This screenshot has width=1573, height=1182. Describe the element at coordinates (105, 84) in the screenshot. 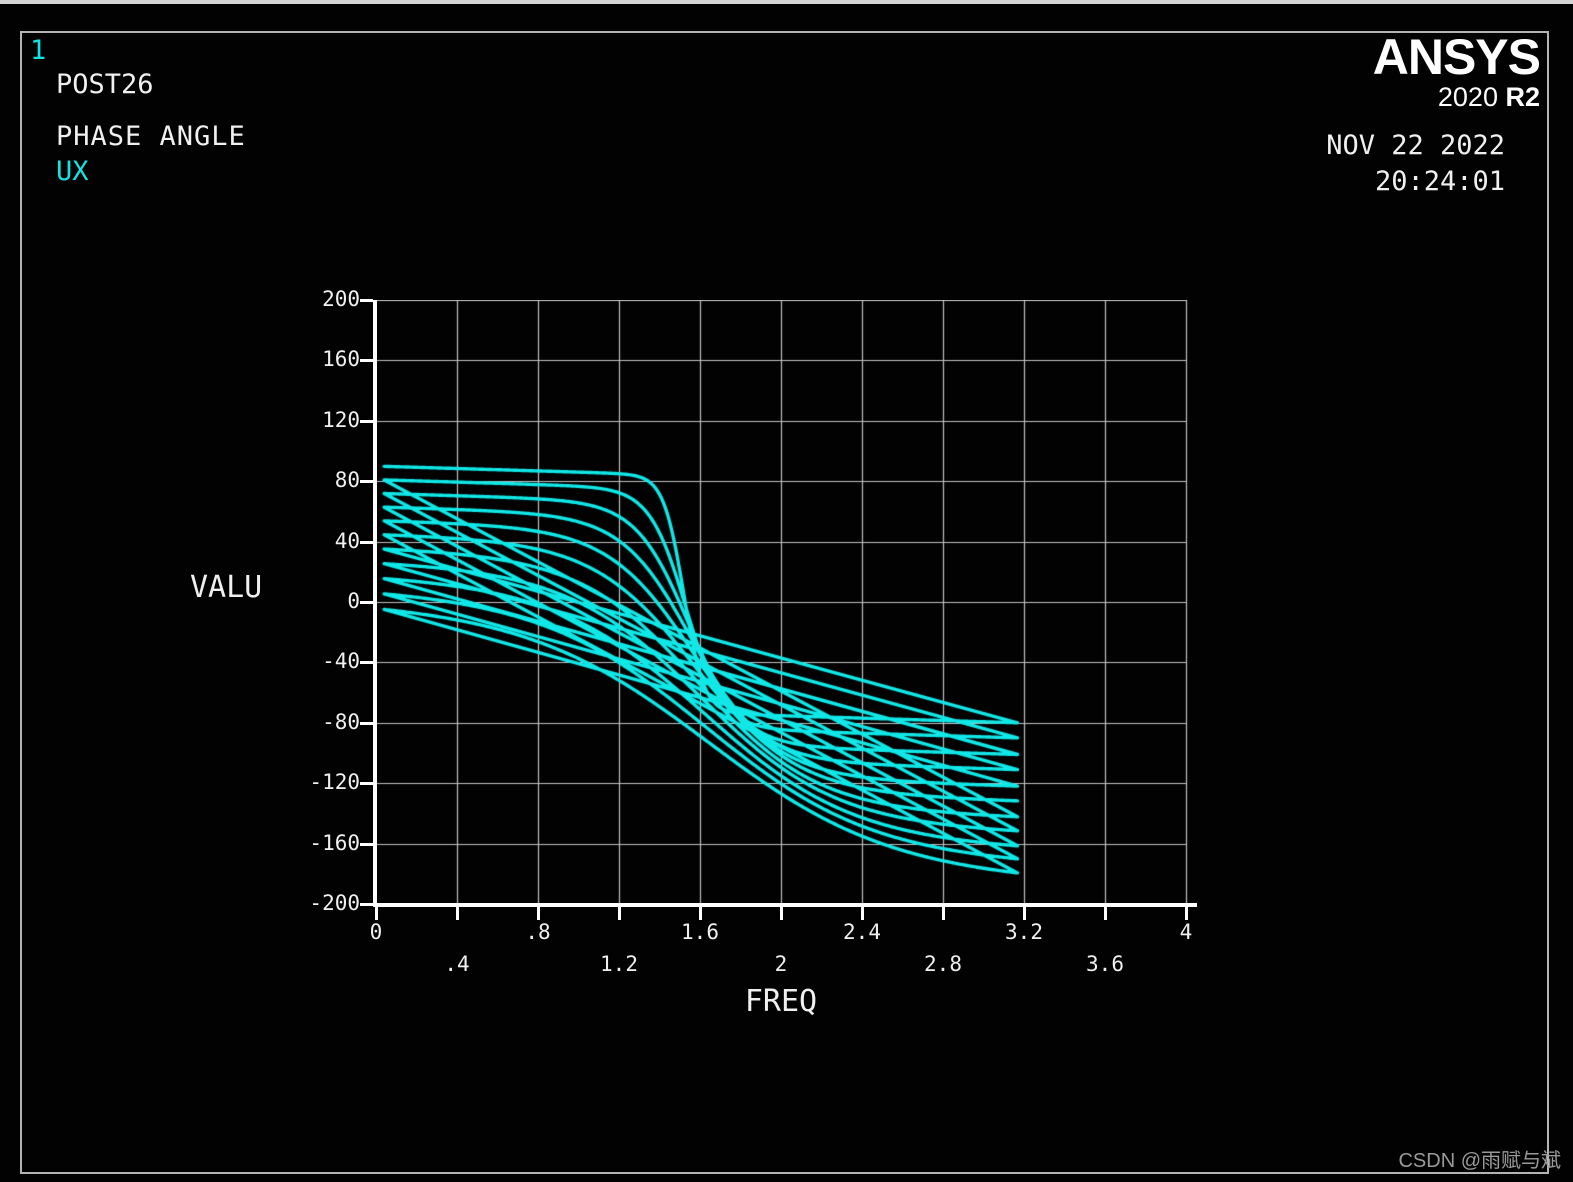

I see `postprocessor-label: POST26` at that location.